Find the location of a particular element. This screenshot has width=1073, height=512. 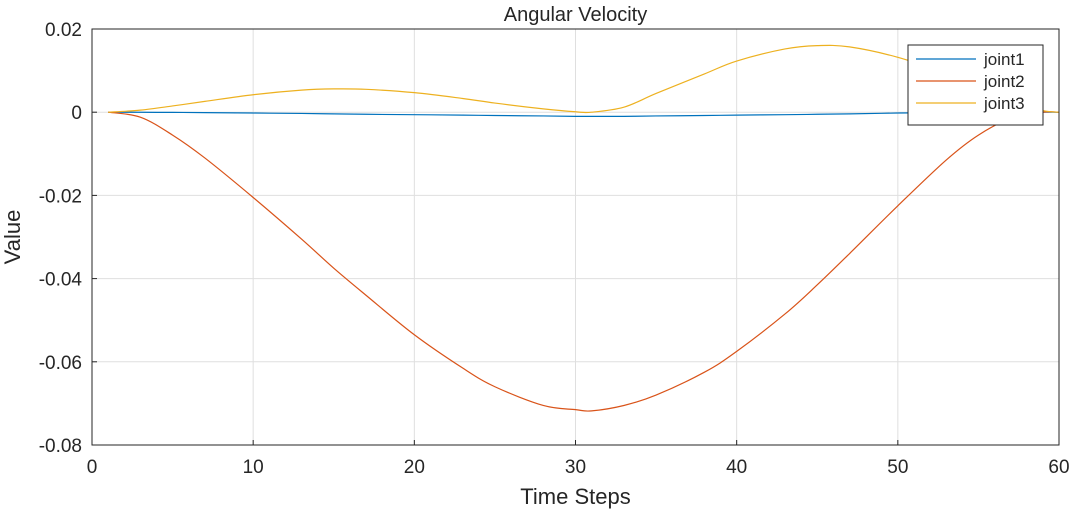

y-tick-label: 0.02 is located at coordinates (63, 30).